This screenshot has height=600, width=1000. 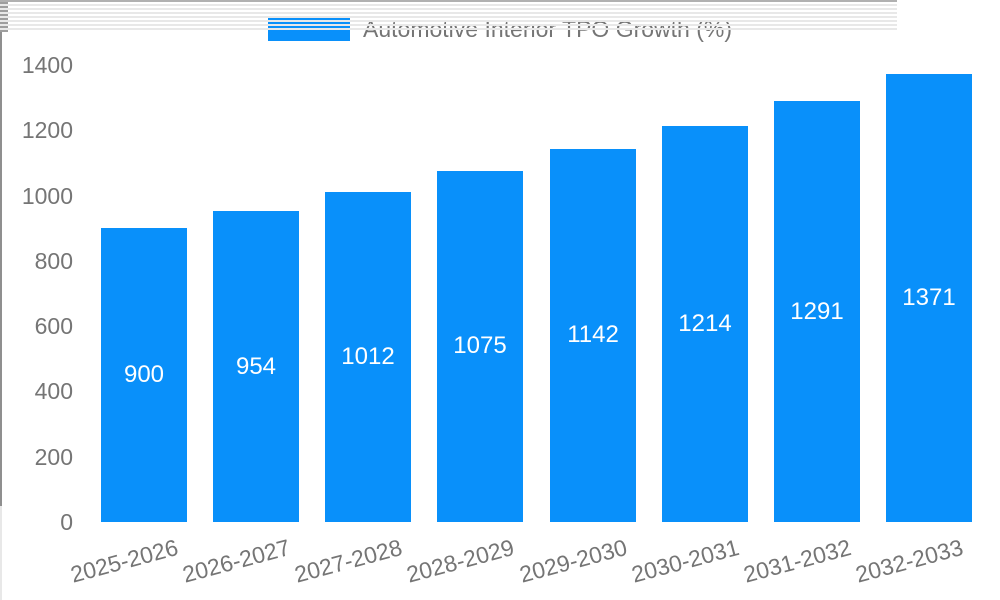 I want to click on y-tick-label: 1400, so click(x=47, y=65).